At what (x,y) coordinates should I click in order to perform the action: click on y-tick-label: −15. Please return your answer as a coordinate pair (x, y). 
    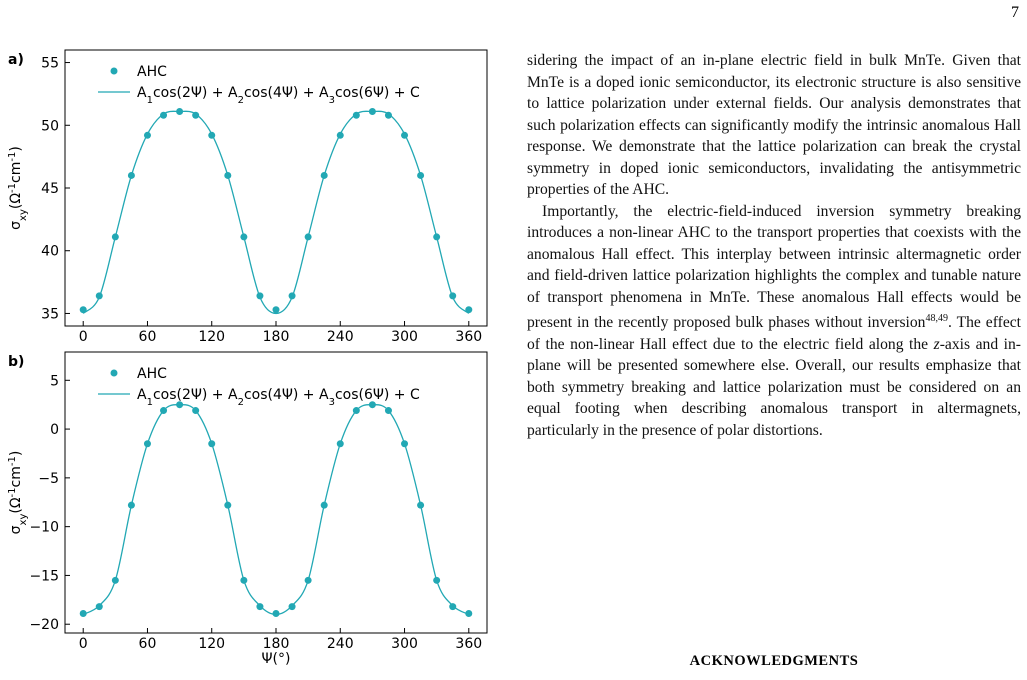
    Looking at the image, I should click on (44, 576).